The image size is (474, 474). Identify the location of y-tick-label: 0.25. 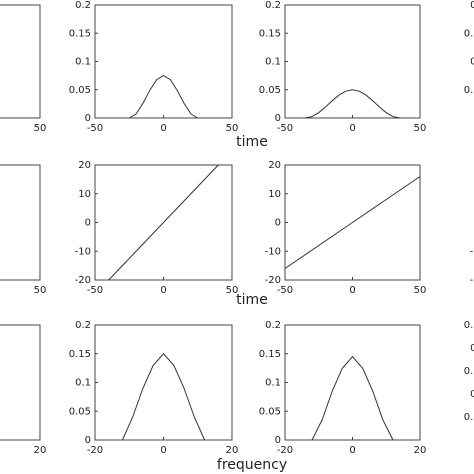
(469, 325).